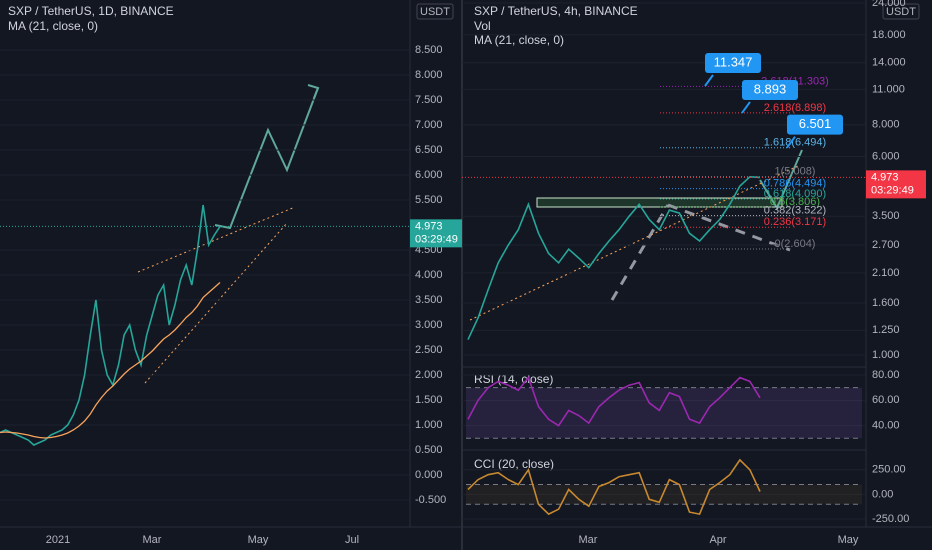 The width and height of the screenshot is (932, 550). I want to click on y-tick-label: 2.000, so click(429, 375).